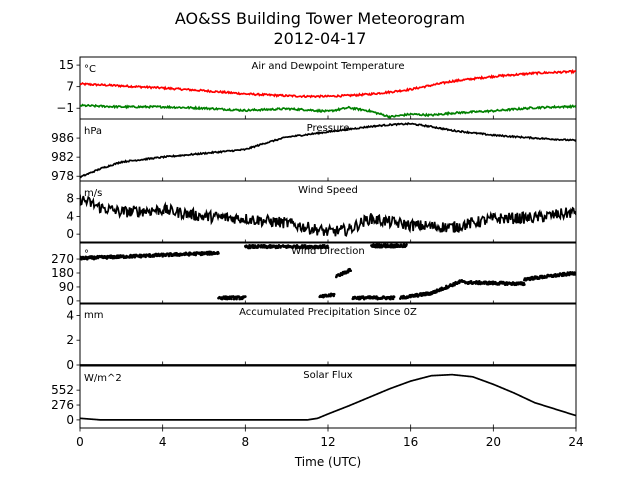 This screenshot has width=640, height=480. Describe the element at coordinates (328, 128) in the screenshot. I see `panel-title: Pressure` at that location.